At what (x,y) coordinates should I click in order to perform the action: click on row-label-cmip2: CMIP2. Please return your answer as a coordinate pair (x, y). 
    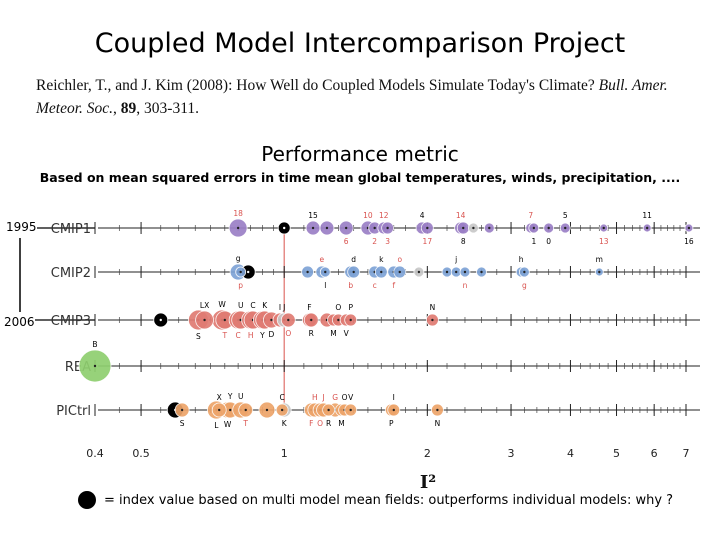
    Looking at the image, I should click on (71, 273).